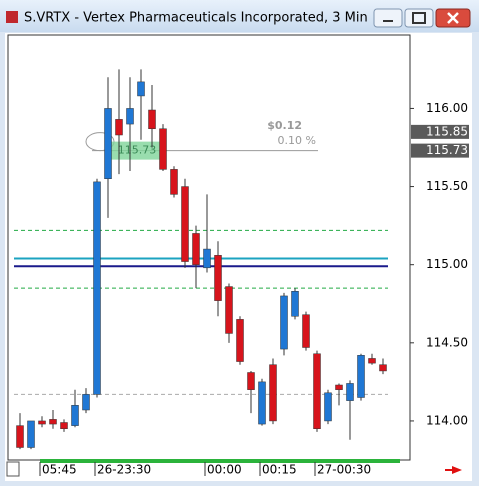  What do you see at coordinates (447, 108) in the screenshot?
I see `y-tick-label: 116.00` at bounding box center [447, 108].